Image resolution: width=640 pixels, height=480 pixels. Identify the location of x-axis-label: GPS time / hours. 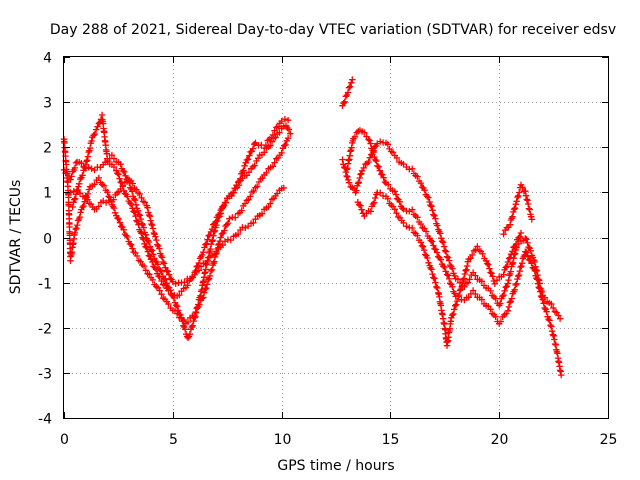
(335, 466).